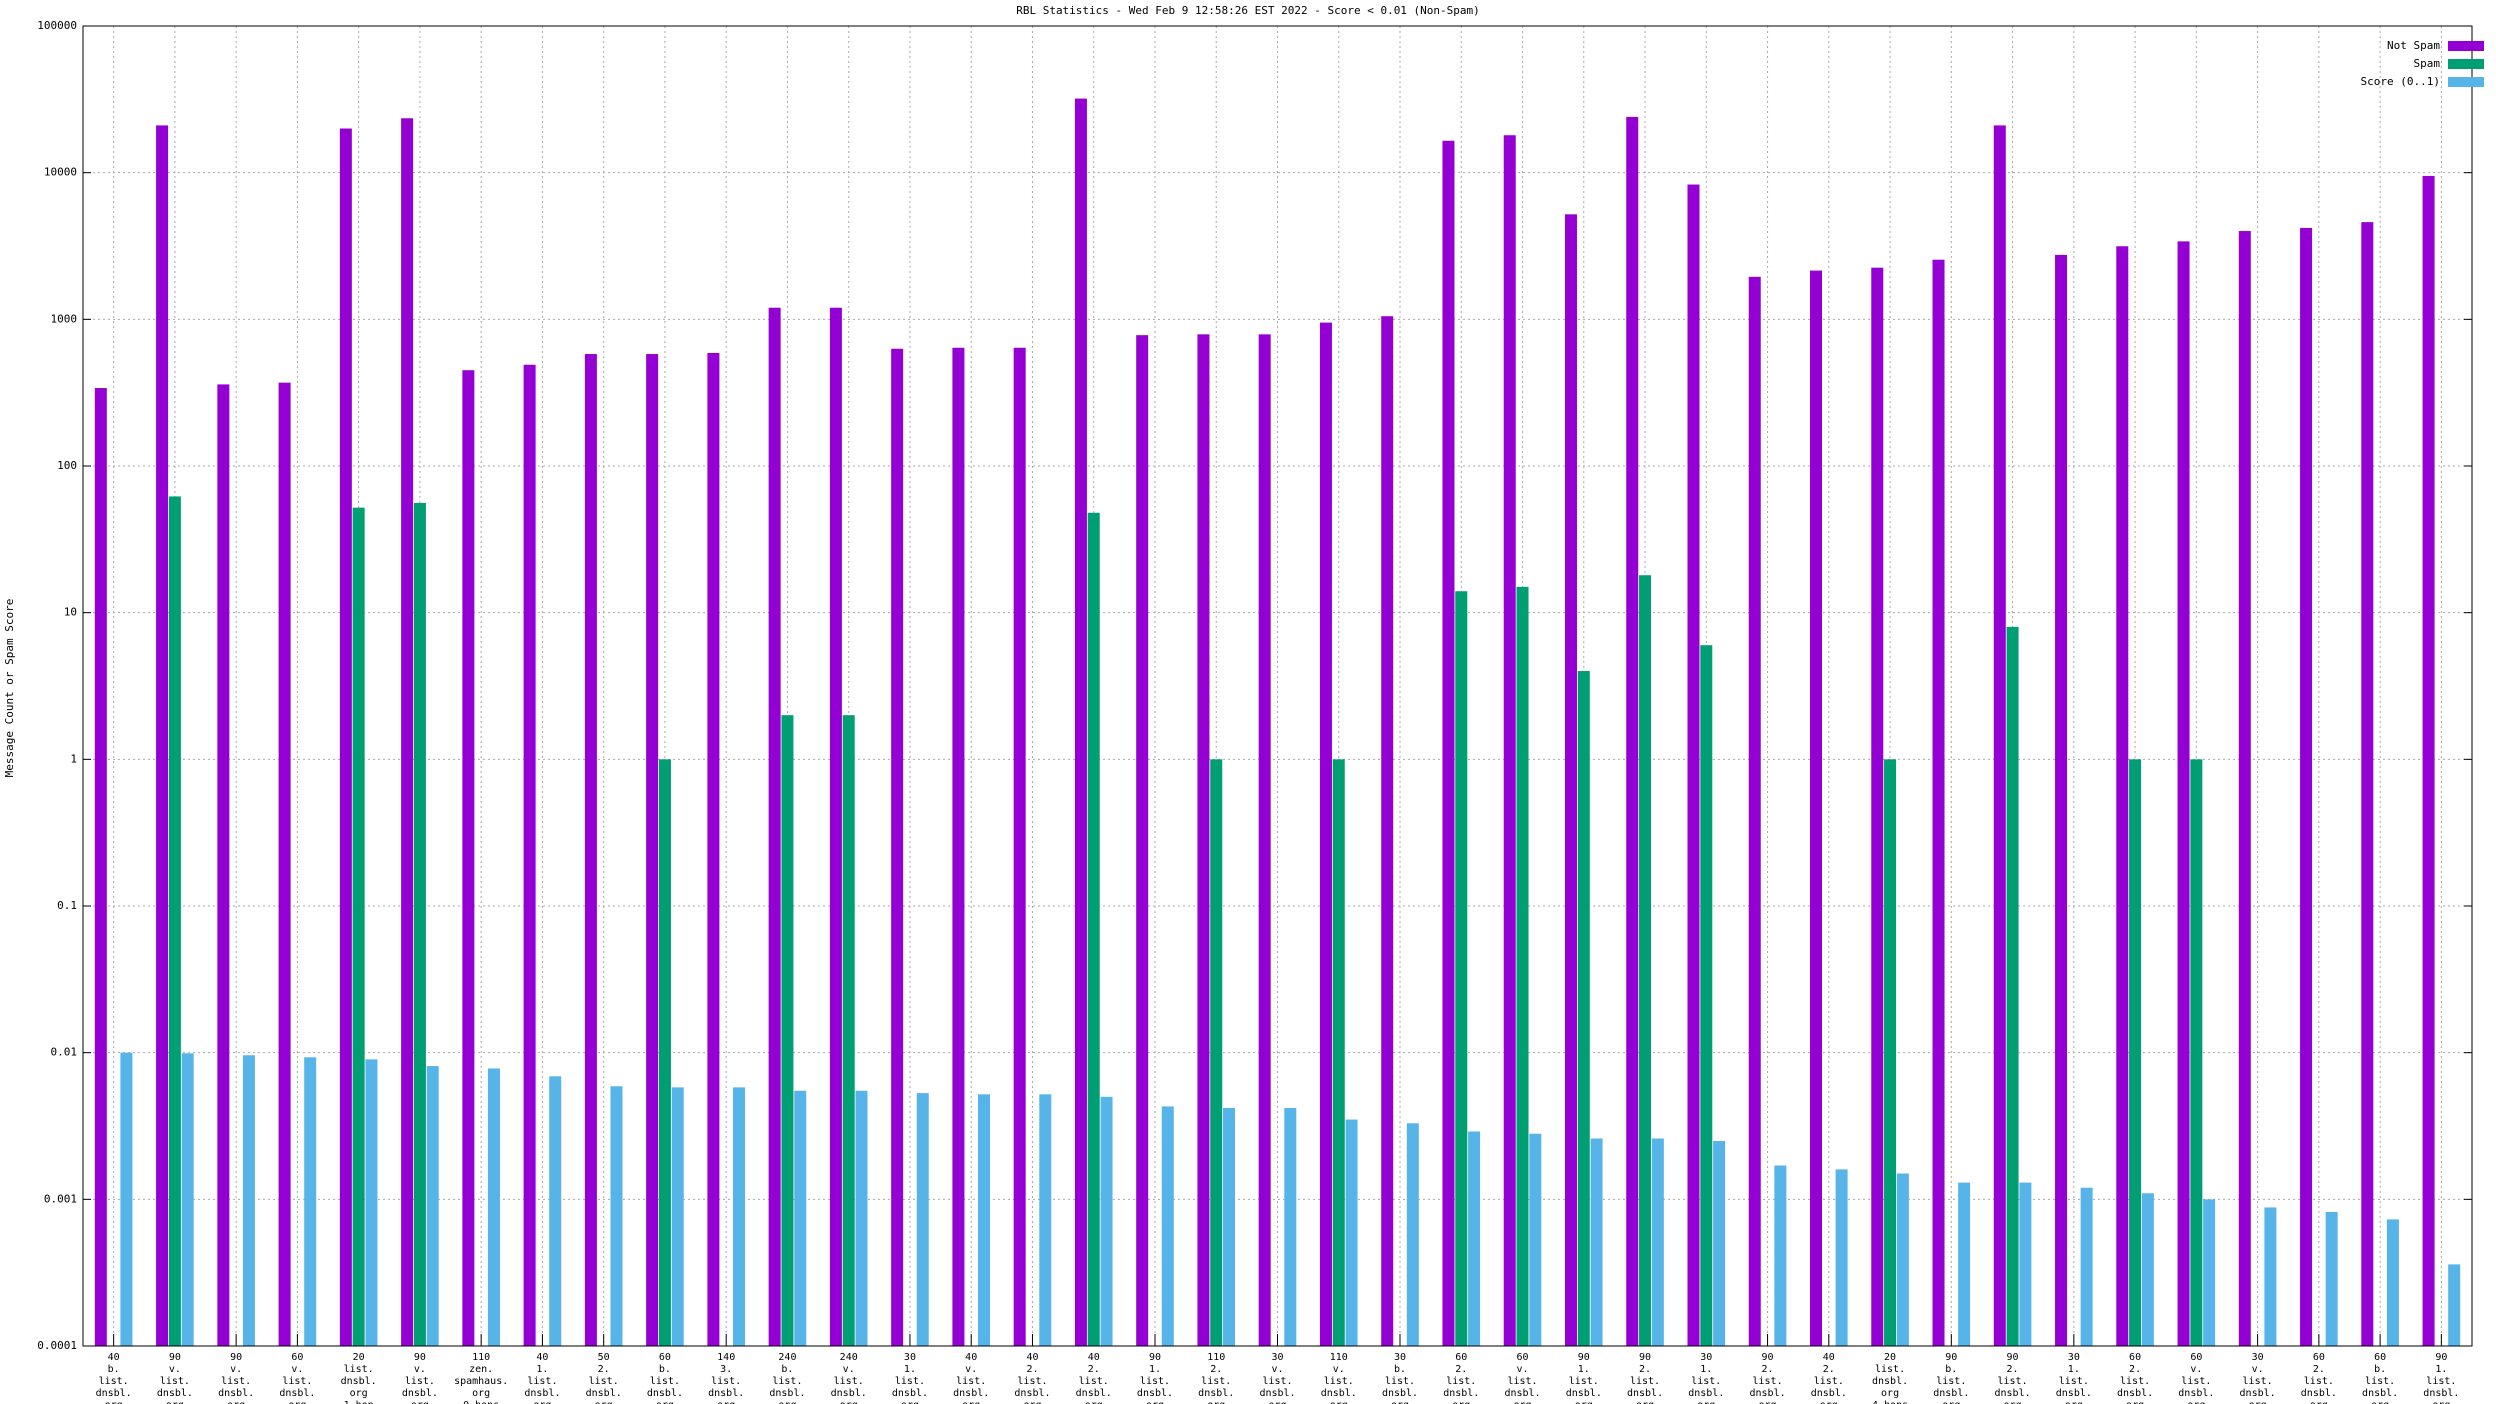 This screenshot has width=2496, height=1404. I want to click on x-tick-label: 40 2. list. dnsbl. org origin, so click(1093, 1378).